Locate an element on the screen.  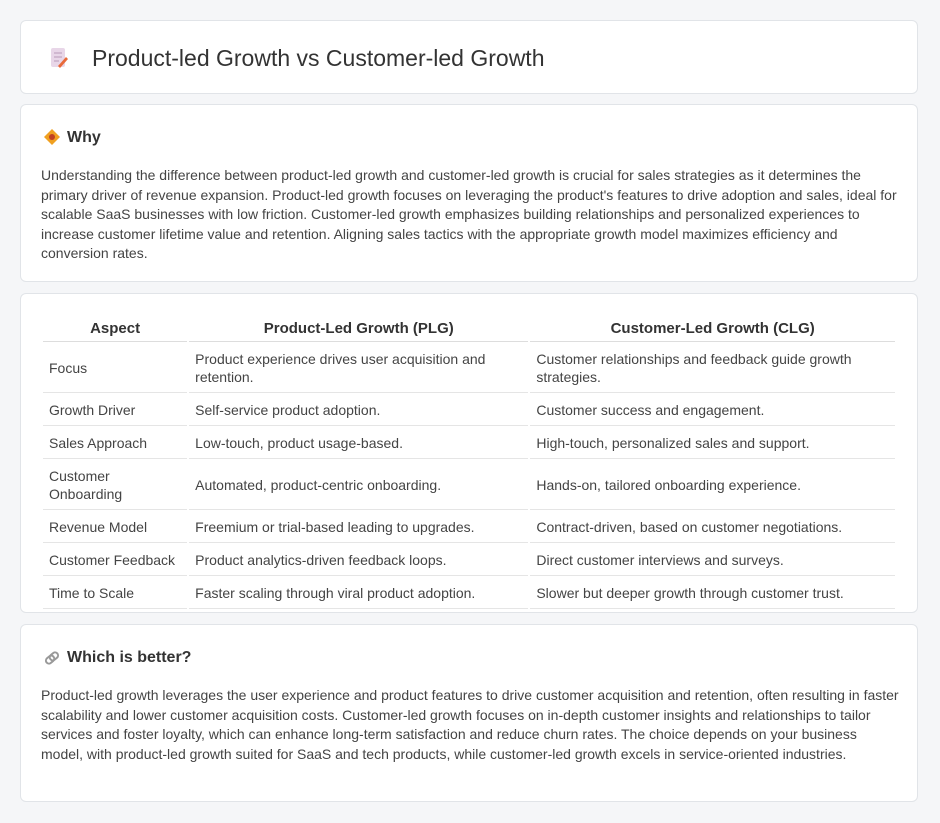
table-cell: Sales Approach is located at coordinates (115, 443).